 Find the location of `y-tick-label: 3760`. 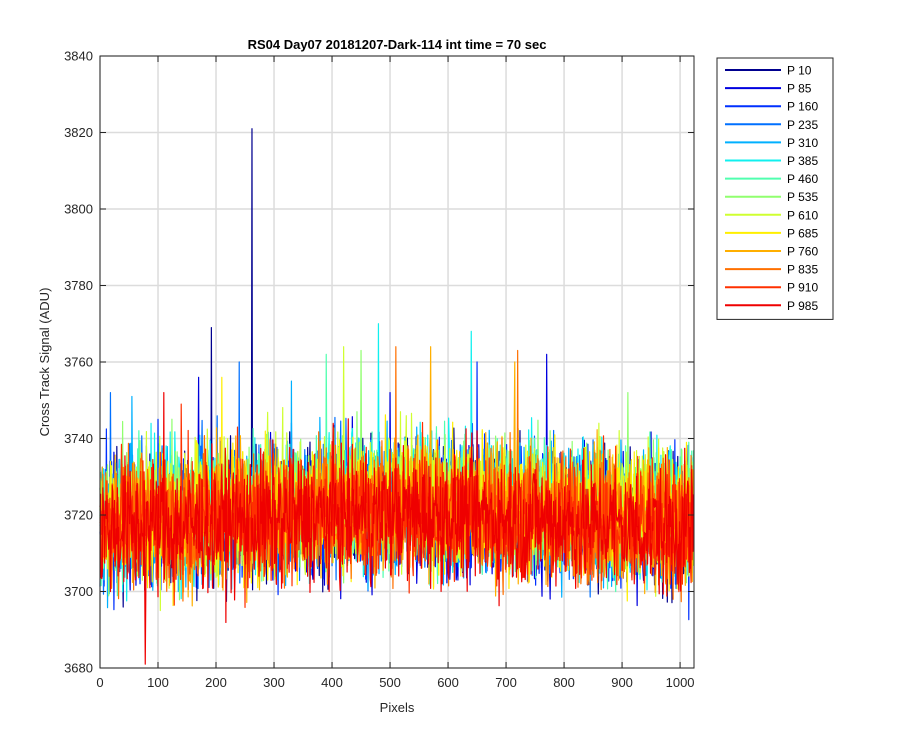

y-tick-label: 3760 is located at coordinates (78, 362).